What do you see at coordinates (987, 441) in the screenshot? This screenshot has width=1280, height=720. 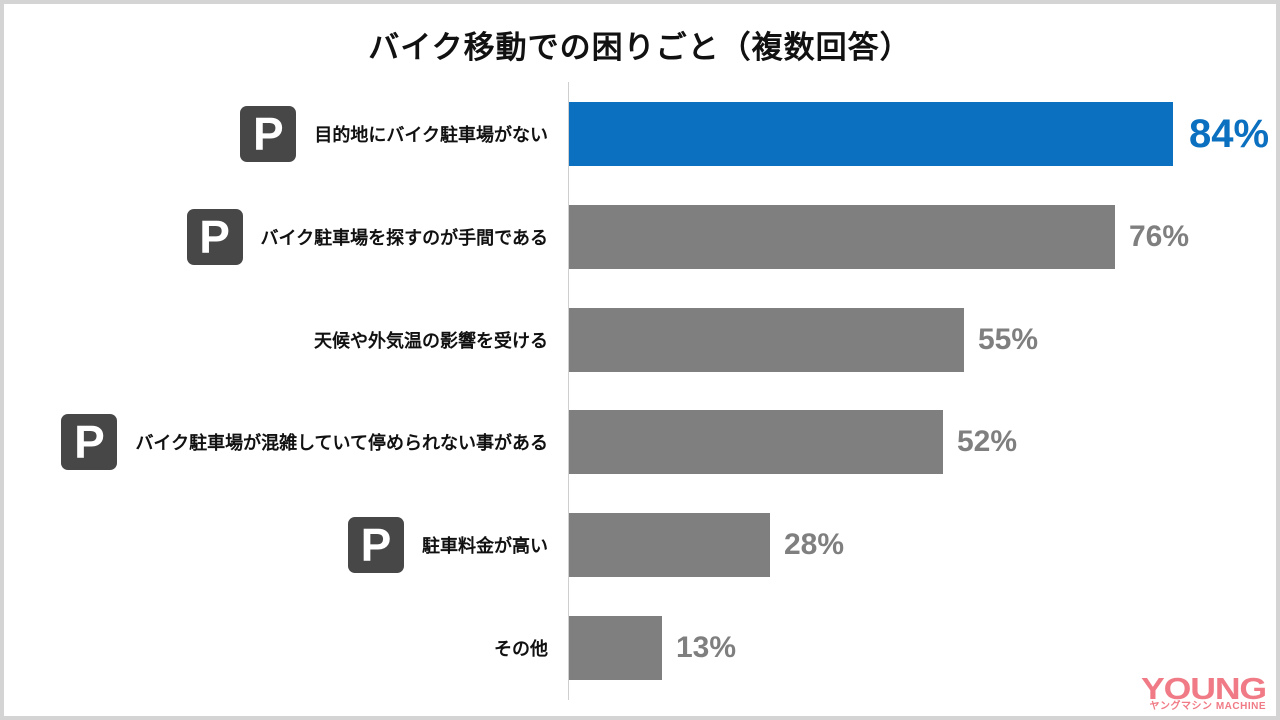 I see `data-label: 52%` at bounding box center [987, 441].